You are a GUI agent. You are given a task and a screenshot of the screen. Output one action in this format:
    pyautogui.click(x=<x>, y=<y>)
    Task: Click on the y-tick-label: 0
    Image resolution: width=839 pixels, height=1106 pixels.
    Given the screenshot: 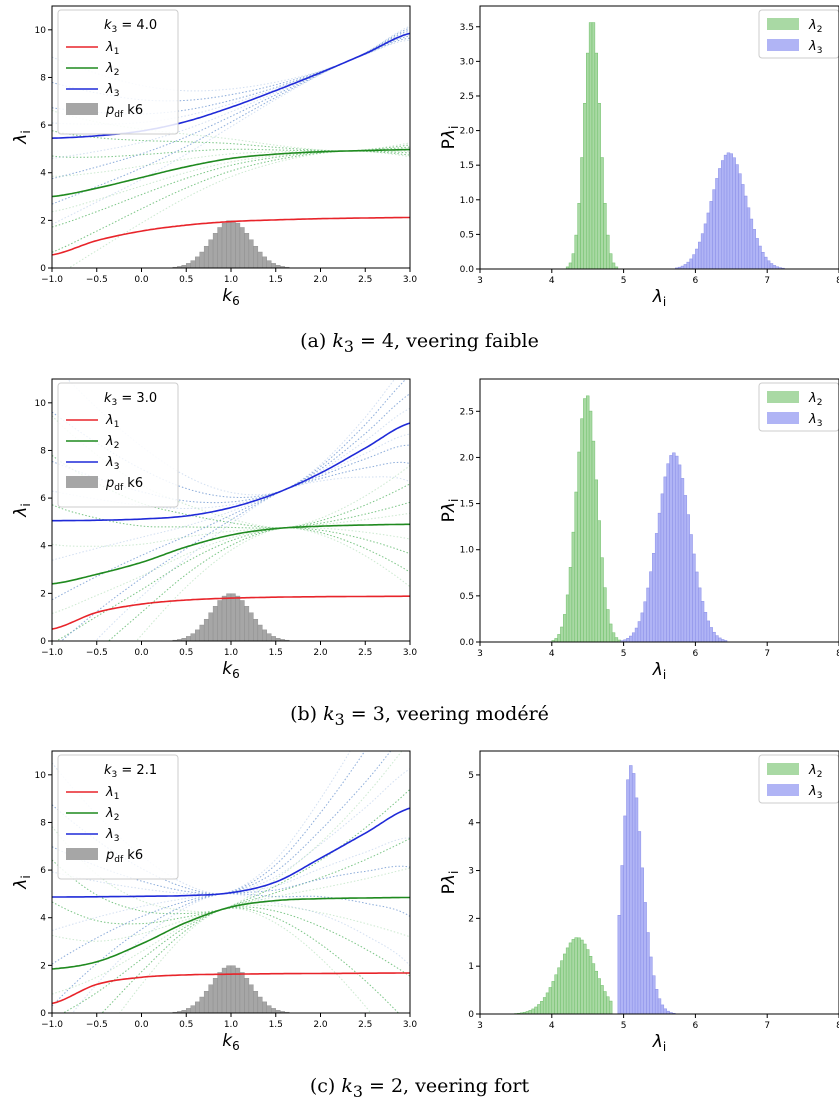 What is the action you would take?
    pyautogui.click(x=43, y=1014)
    